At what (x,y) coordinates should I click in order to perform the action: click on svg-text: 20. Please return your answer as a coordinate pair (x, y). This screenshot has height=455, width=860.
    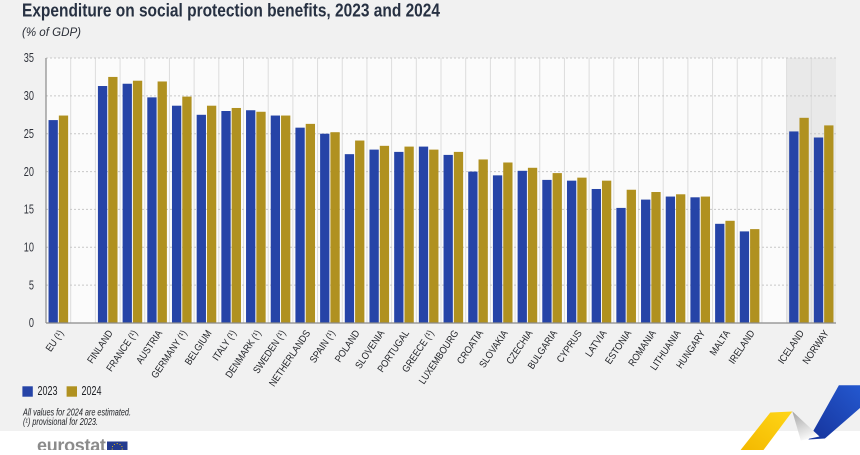
    Looking at the image, I should click on (29, 171).